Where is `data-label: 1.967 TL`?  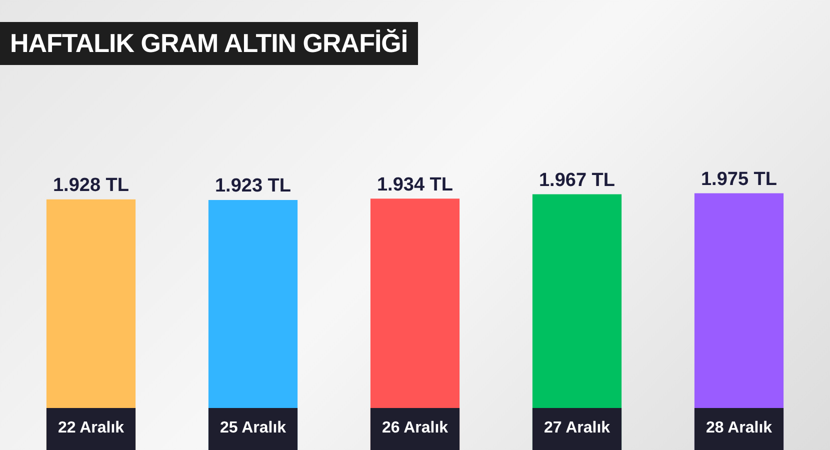
data-label: 1.967 TL is located at coordinates (577, 181).